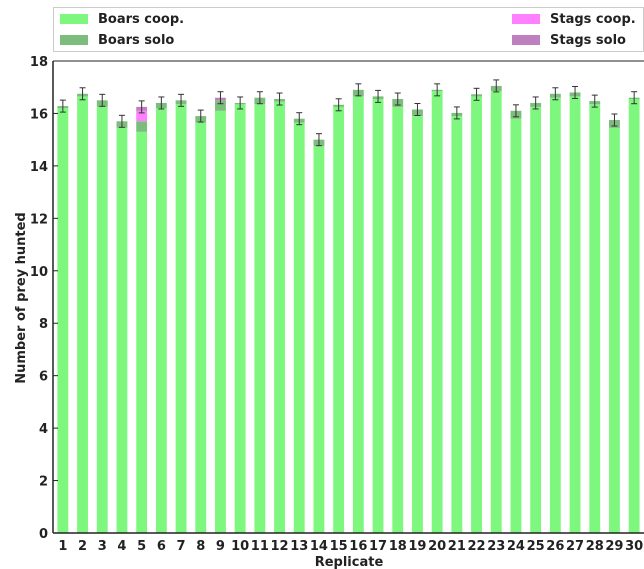 The width and height of the screenshot is (644, 569). What do you see at coordinates (141, 19) in the screenshot?
I see `legend-label-boars-coop: Boars coop.` at bounding box center [141, 19].